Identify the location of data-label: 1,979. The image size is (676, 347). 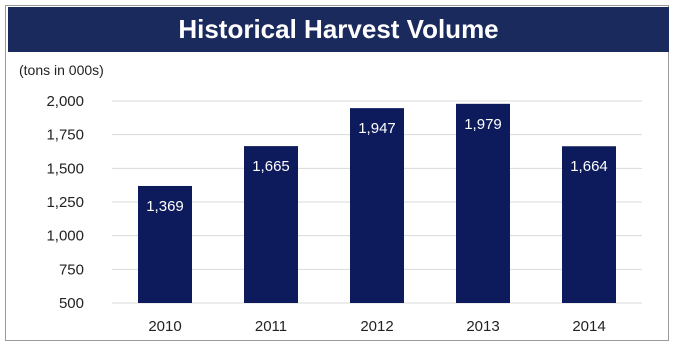
(483, 124).